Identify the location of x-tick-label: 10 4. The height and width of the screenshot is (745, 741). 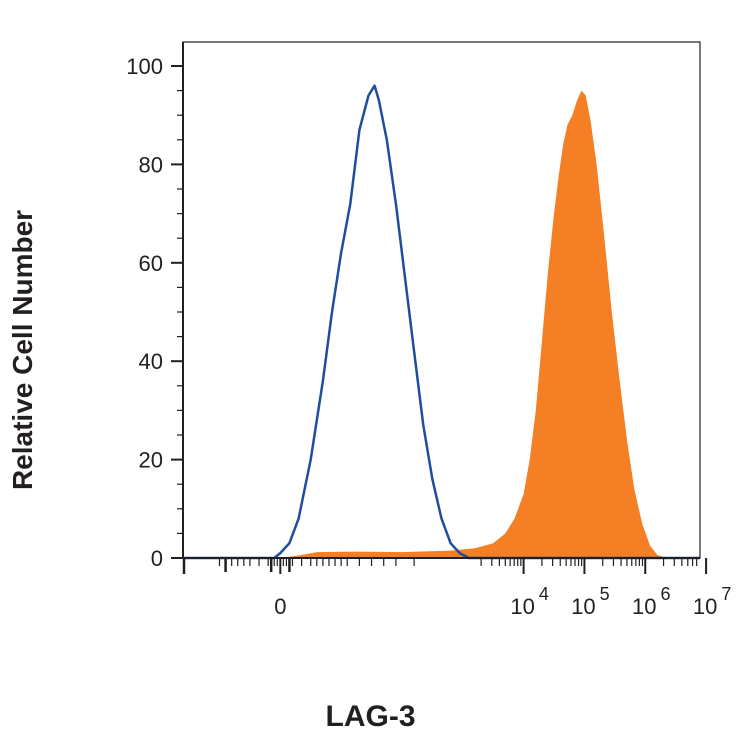
(529, 601).